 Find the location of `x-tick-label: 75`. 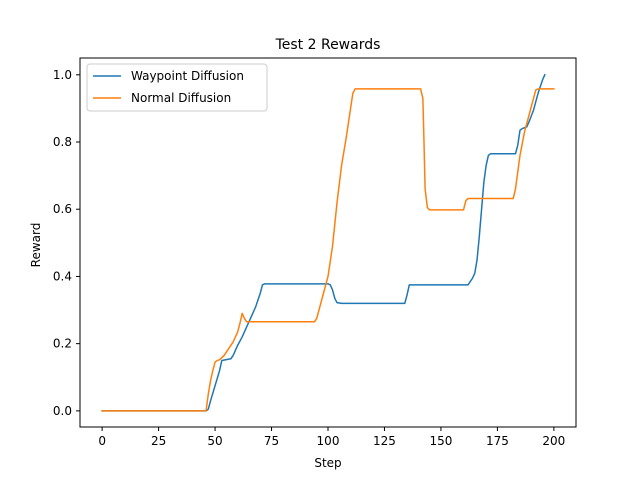

x-tick-label: 75 is located at coordinates (271, 441).